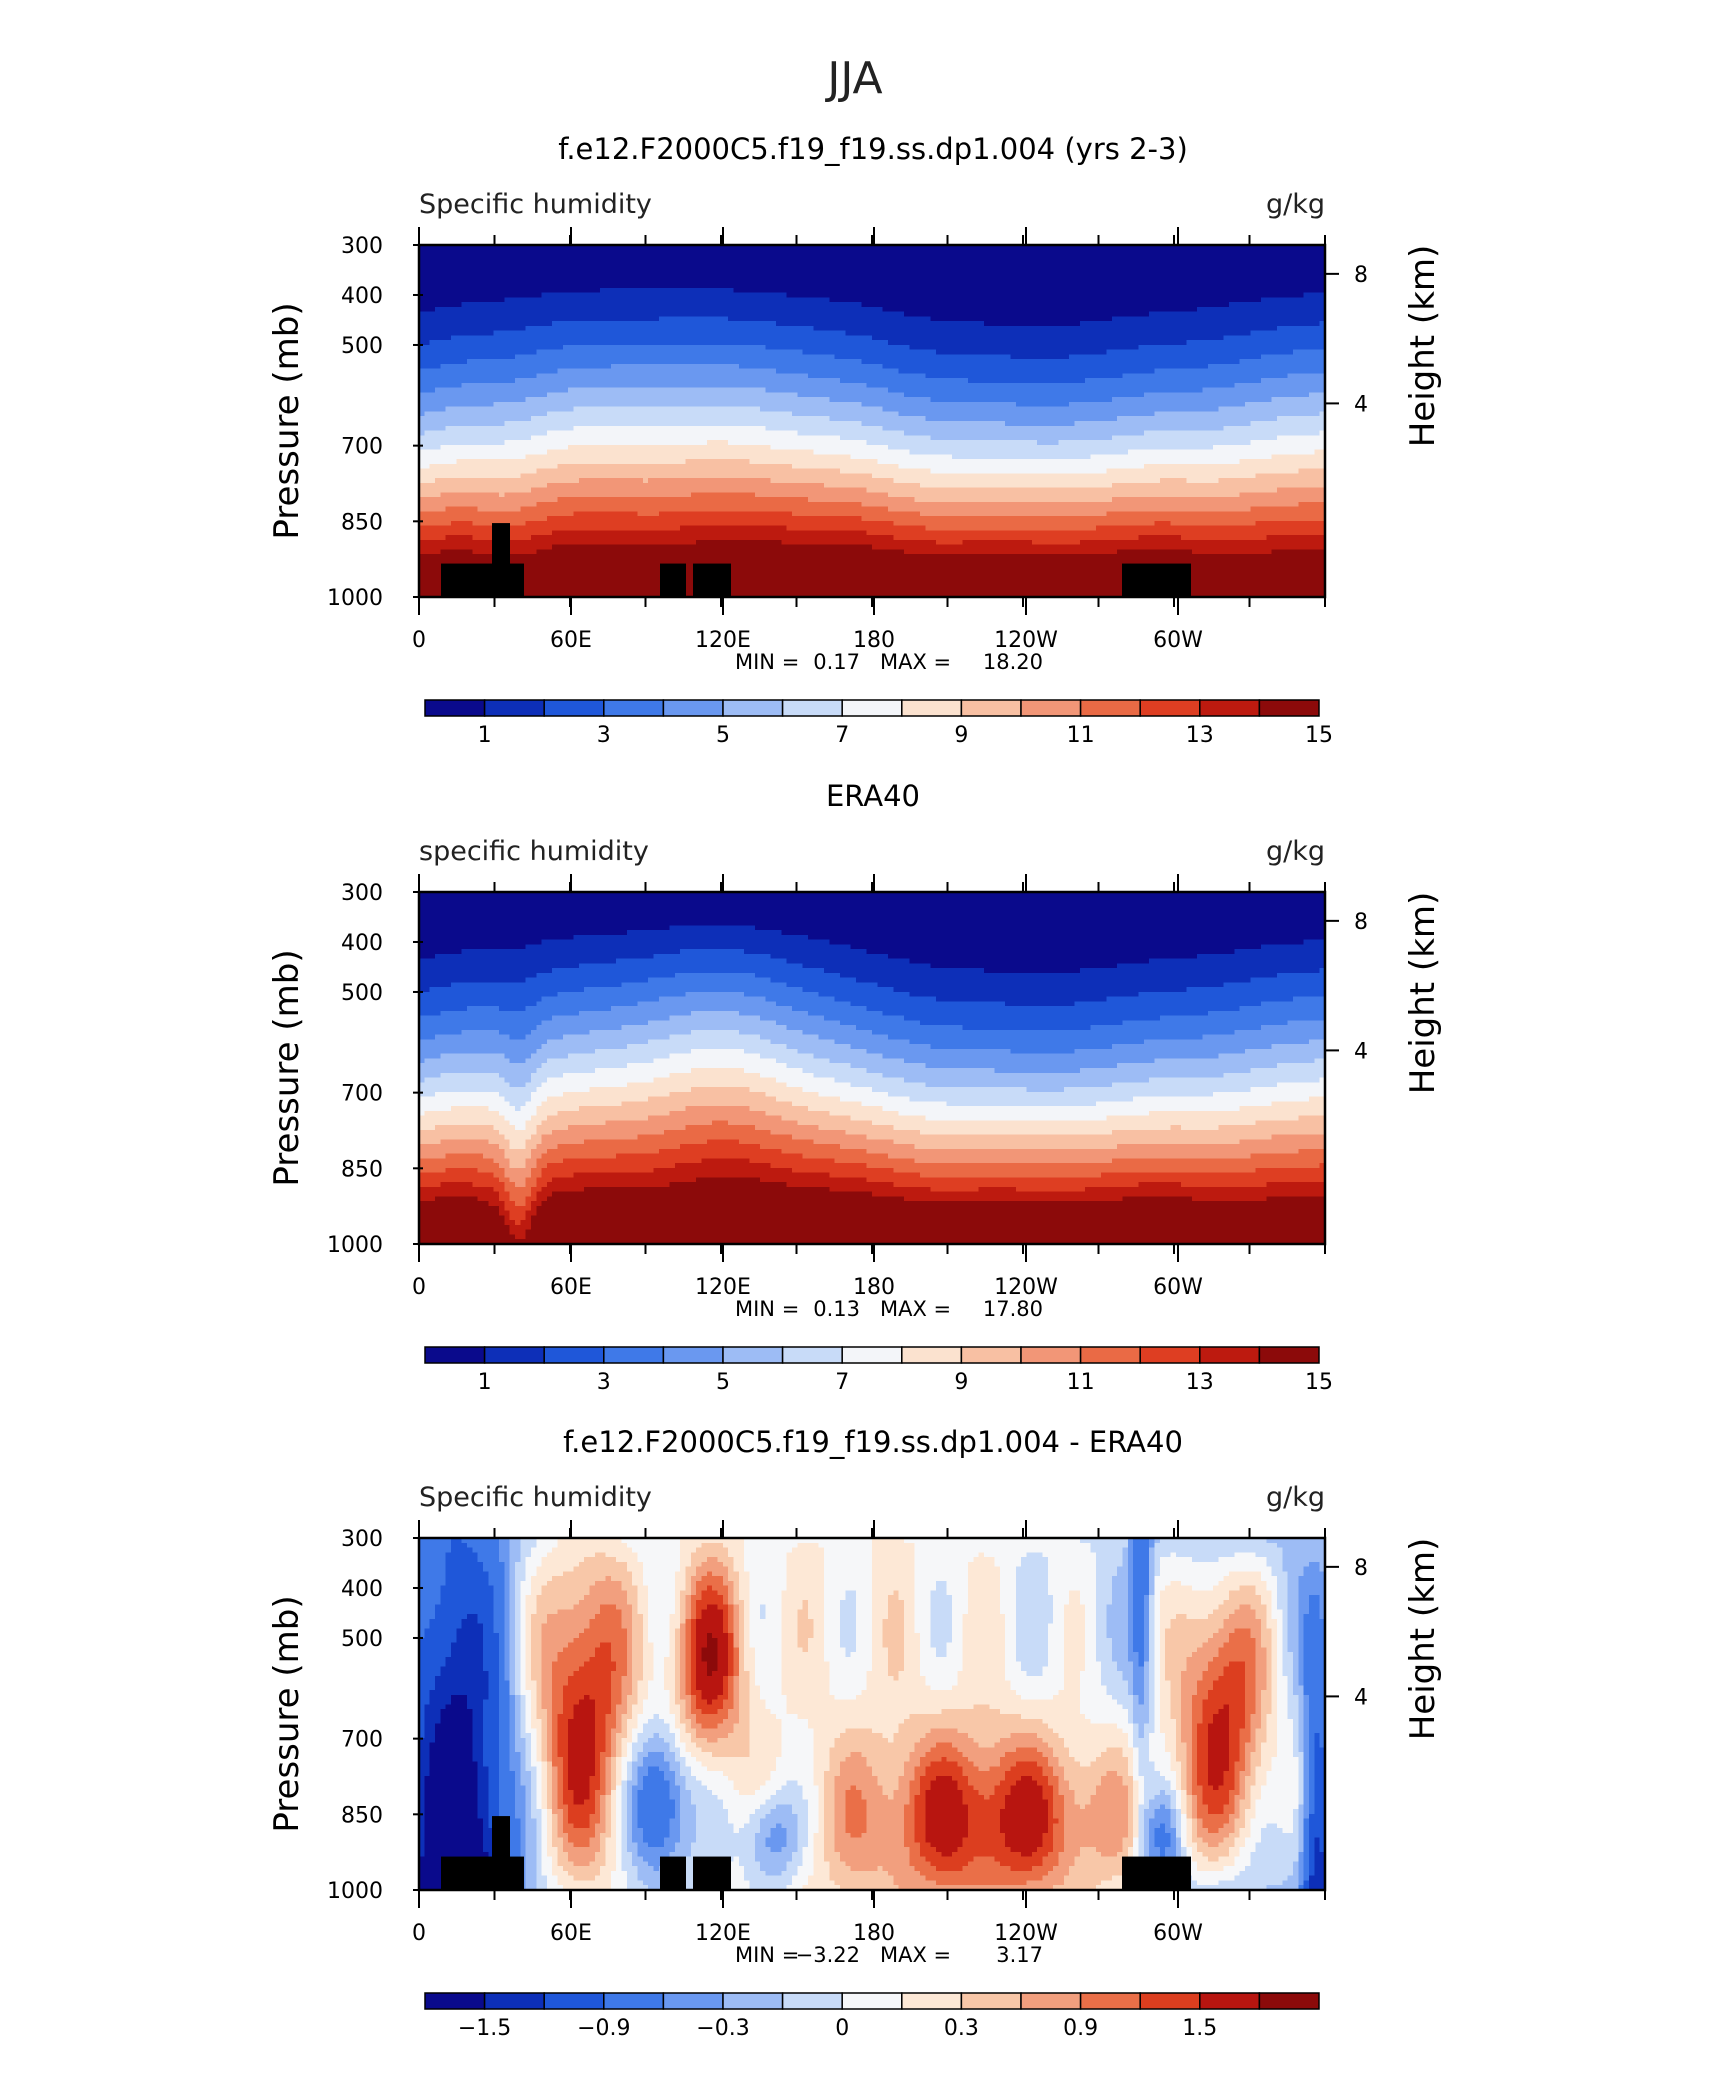  Describe the element at coordinates (872, 421) in the screenshot. I see `contour-field` at that location.